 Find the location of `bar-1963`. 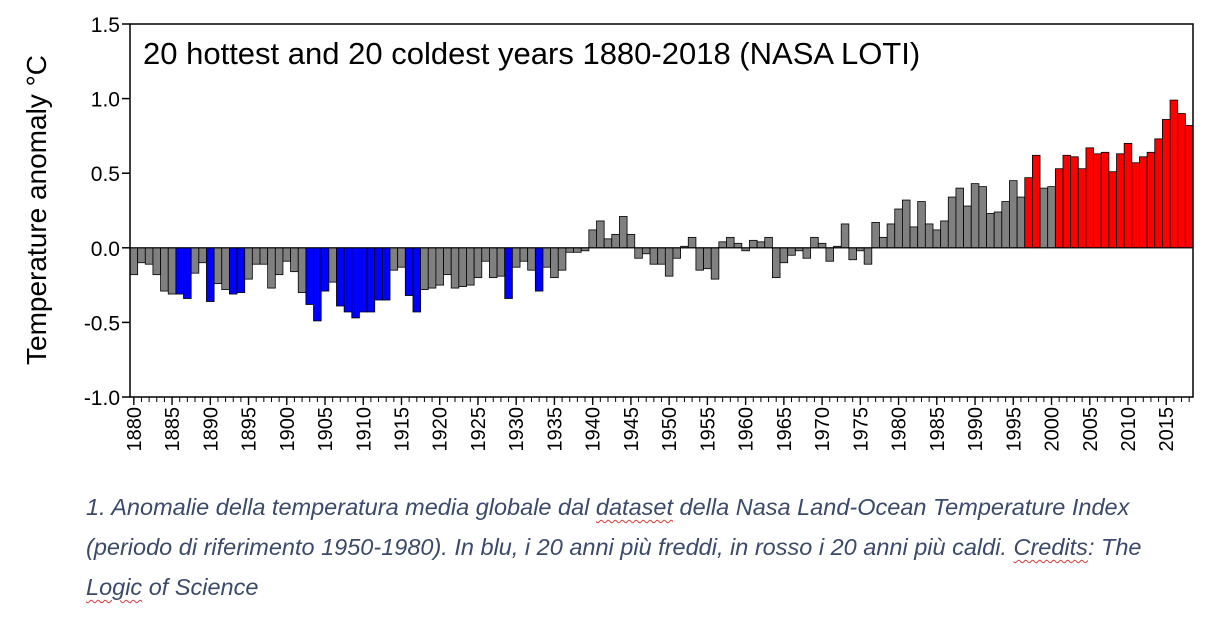

bar-1963 is located at coordinates (768, 242).